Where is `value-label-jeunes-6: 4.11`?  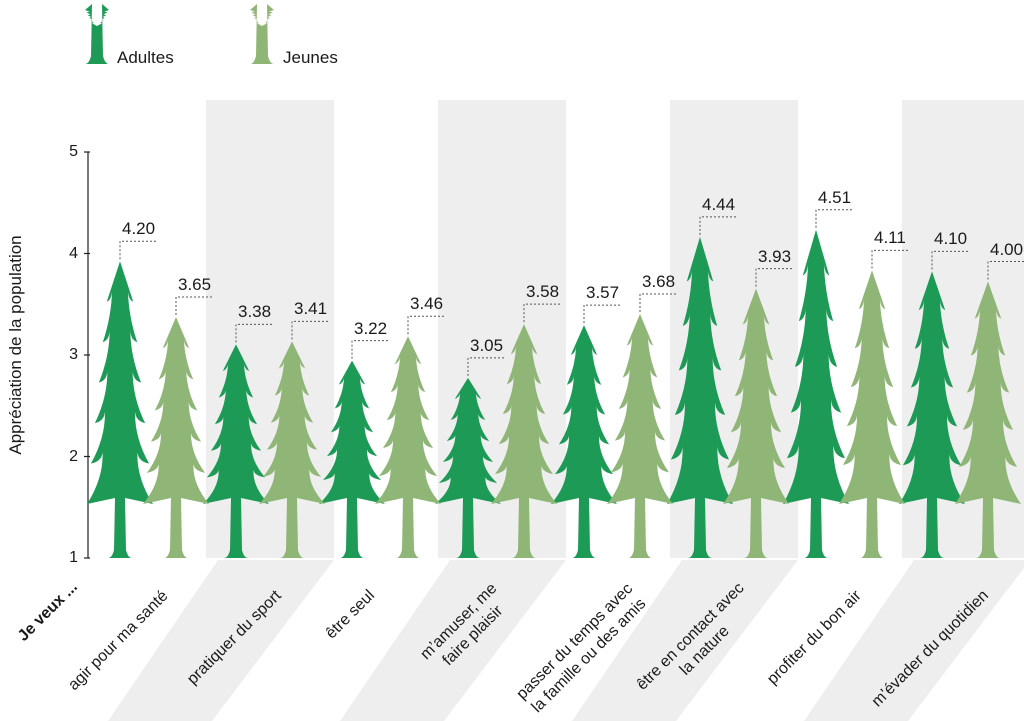 value-label-jeunes-6: 4.11 is located at coordinates (890, 238).